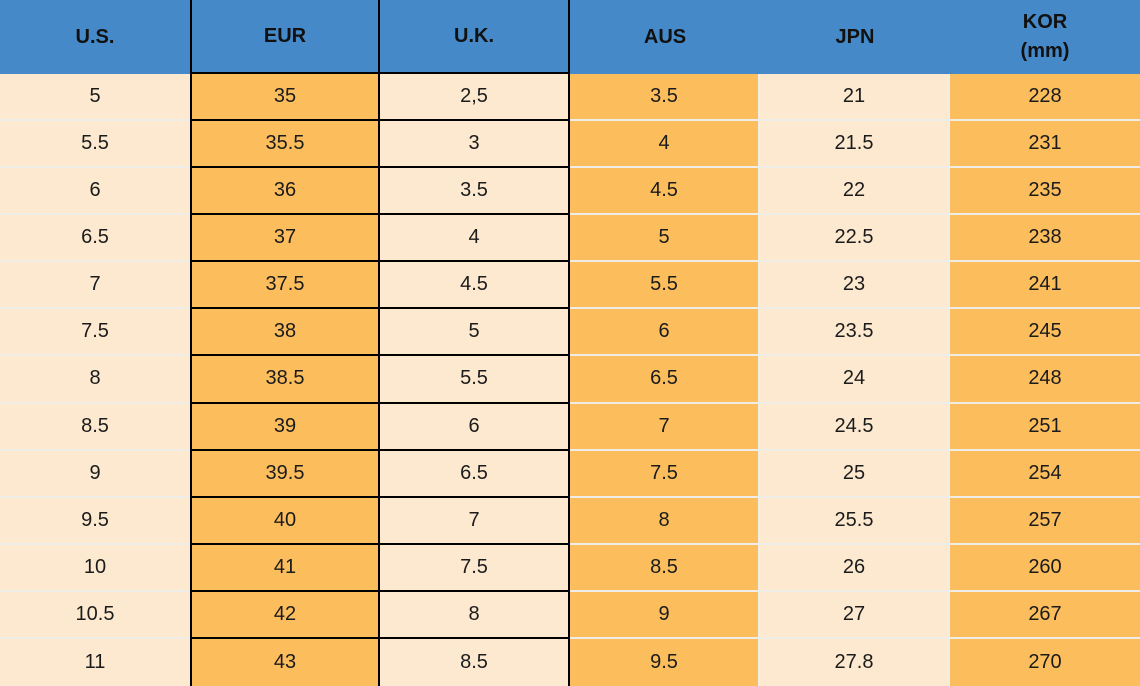 The height and width of the screenshot is (686, 1140). What do you see at coordinates (1045, 239) in the screenshot?
I see `table-cell: 238` at bounding box center [1045, 239].